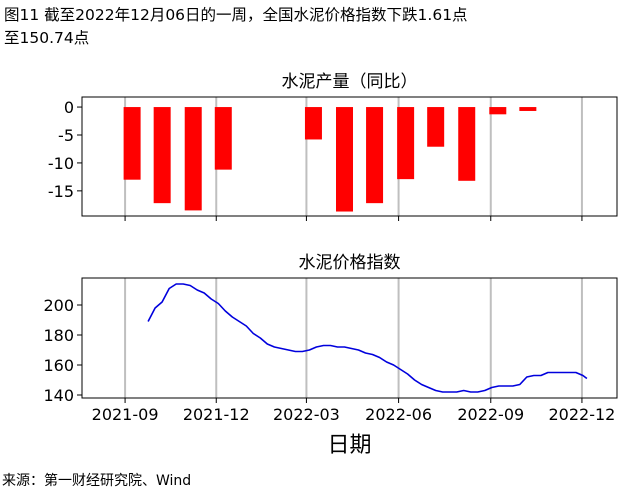 This screenshot has width=640, height=498. I want to click on x-axis-label: 日期, so click(349, 445).